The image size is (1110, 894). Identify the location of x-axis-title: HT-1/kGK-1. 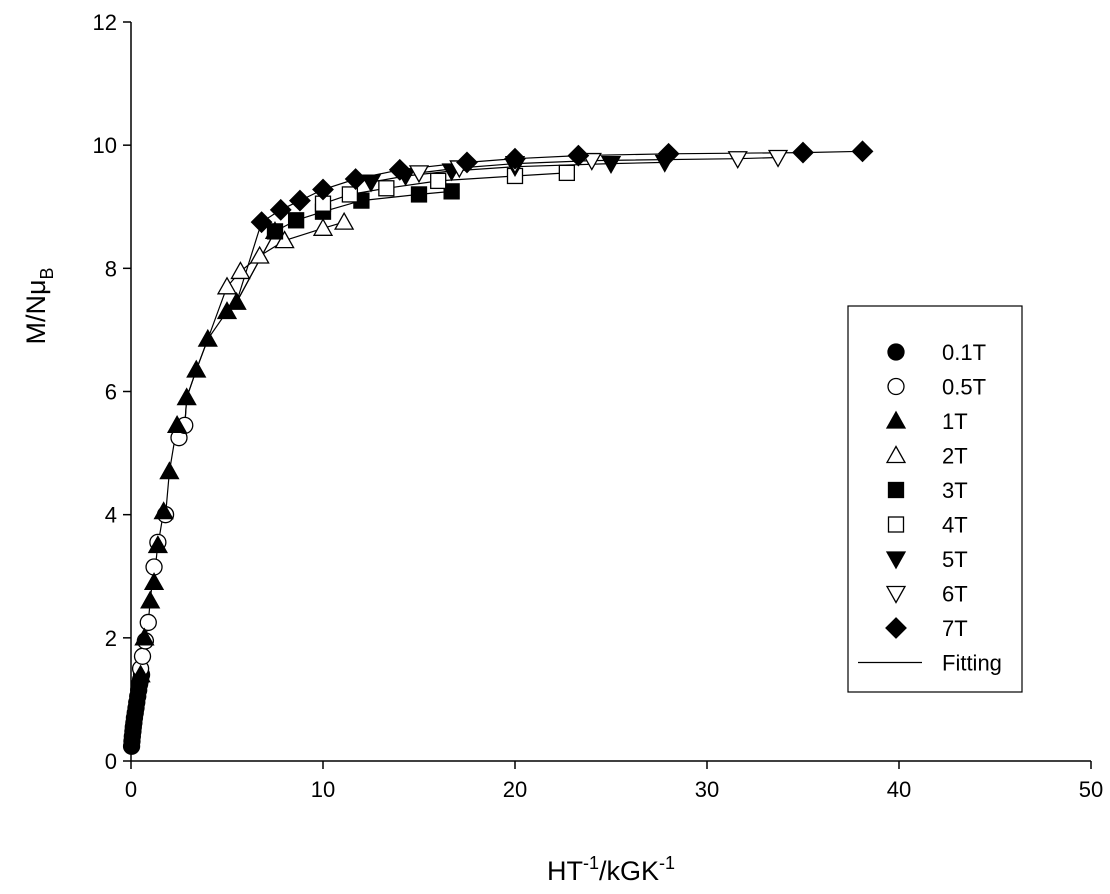
(611, 869).